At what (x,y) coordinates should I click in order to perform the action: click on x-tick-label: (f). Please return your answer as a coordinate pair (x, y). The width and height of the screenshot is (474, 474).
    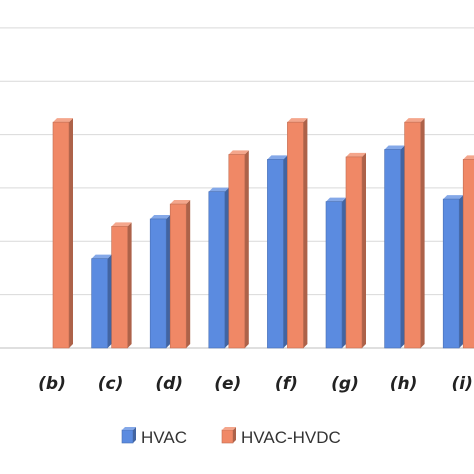
    Looking at the image, I should click on (286, 384).